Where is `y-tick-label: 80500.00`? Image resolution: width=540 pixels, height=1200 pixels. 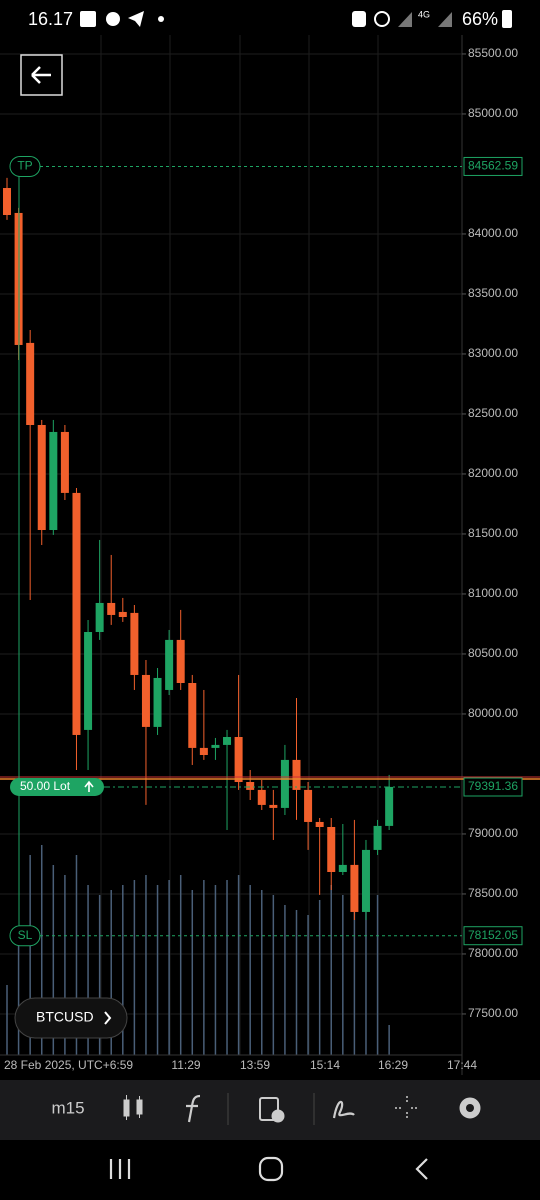 y-tick-label: 80500.00 is located at coordinates (493, 653).